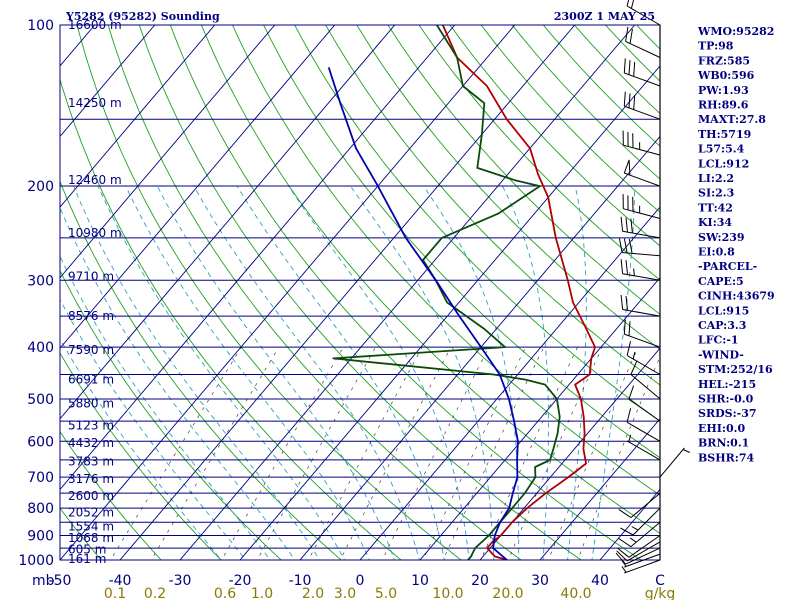 This screenshot has width=800, height=600. What do you see at coordinates (225, 593) in the screenshot?
I see `mixing-ratio-label: 0.6` at bounding box center [225, 593].